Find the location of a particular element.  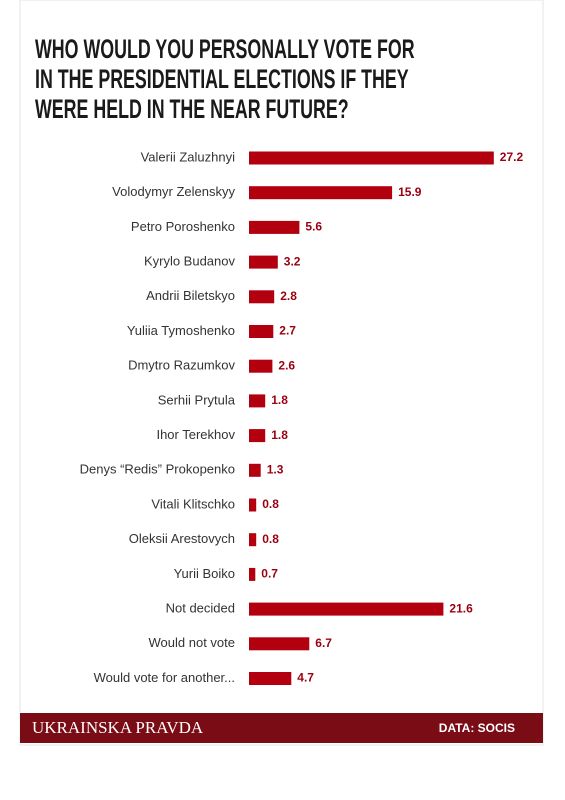

category-label: Not decided is located at coordinates (200, 608).